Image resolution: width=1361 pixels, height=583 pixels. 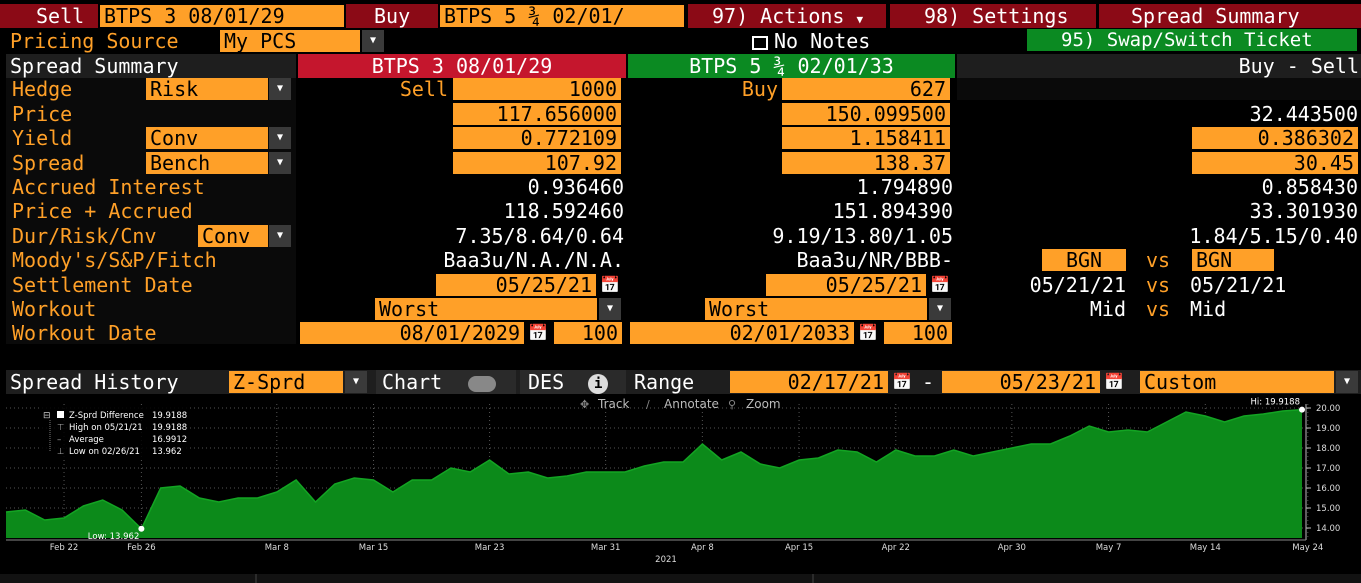 I want to click on track-icon: ✥, so click(x=584, y=404).